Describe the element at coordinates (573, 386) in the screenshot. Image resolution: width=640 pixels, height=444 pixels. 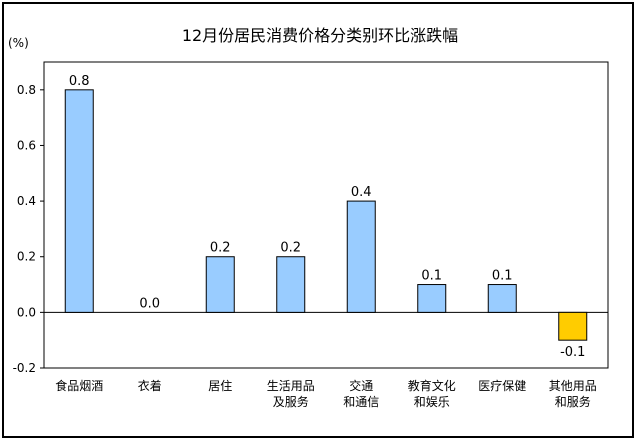
I see `category-label: 其他用品` at that location.